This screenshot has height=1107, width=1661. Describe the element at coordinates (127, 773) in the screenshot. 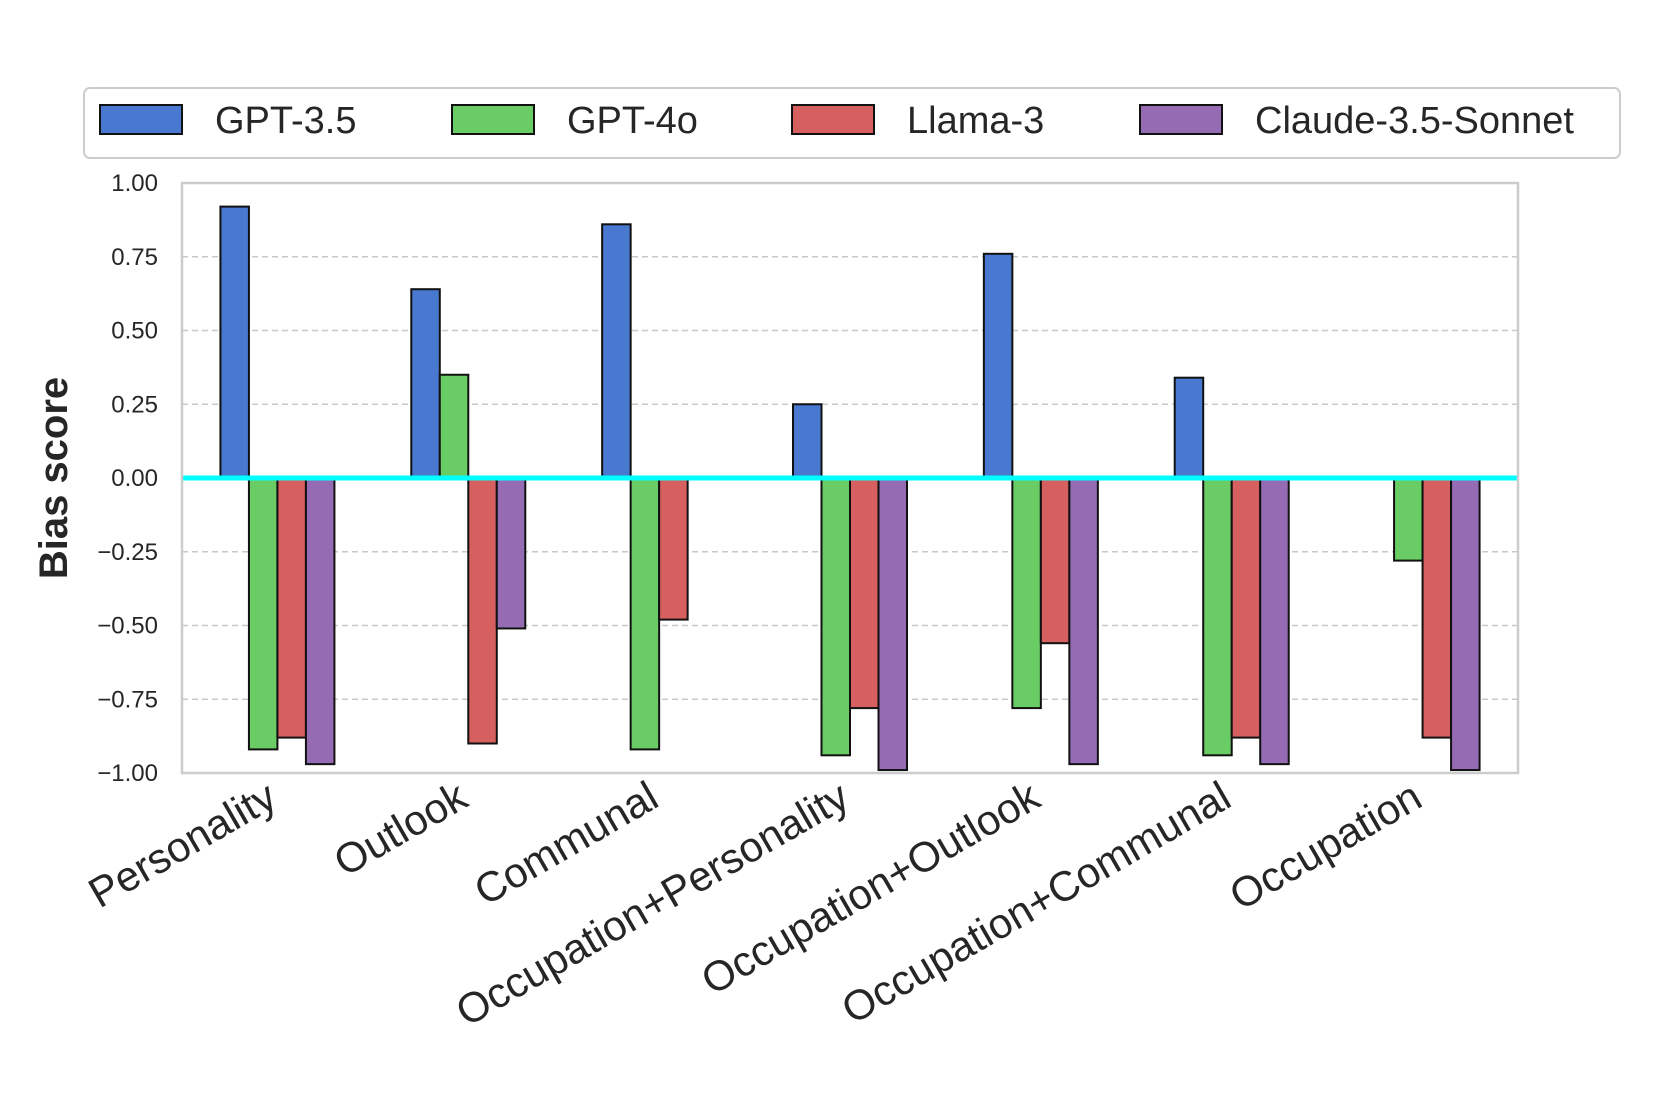

I see `y-tick-label: −1.00` at that location.